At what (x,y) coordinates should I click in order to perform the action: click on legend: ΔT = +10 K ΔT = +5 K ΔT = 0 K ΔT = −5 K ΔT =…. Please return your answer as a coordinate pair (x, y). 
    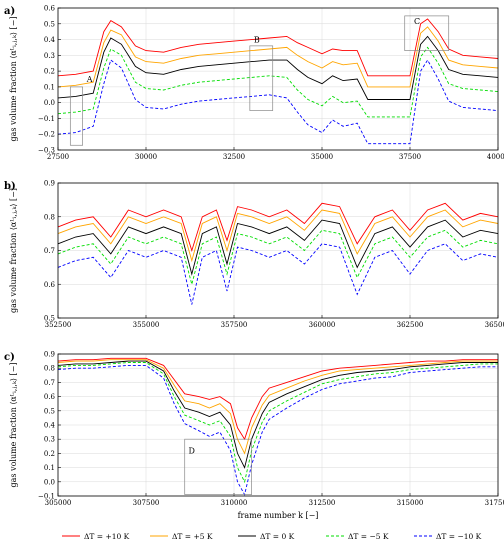
    Looking at the image, I should click on (272, 536).